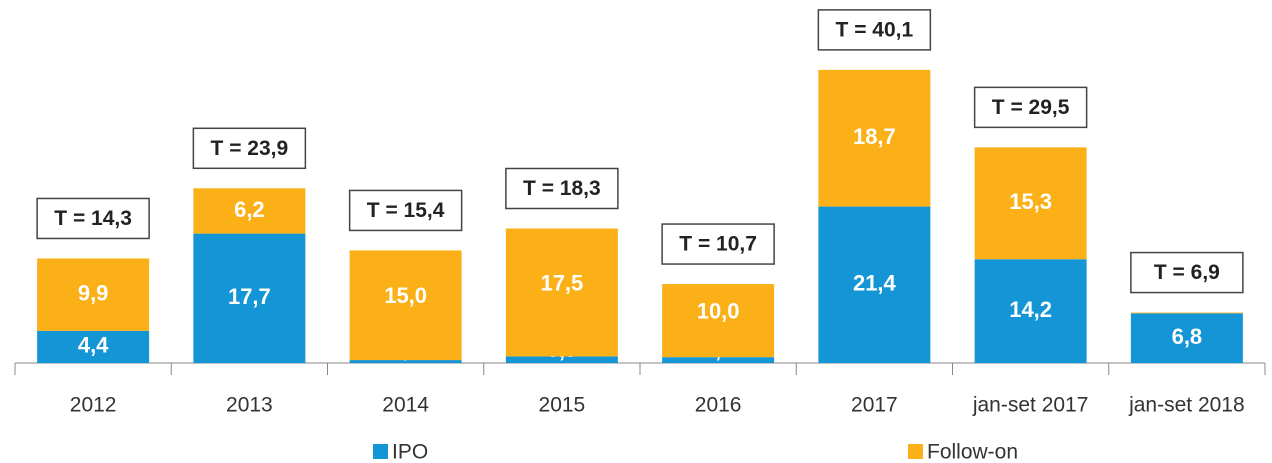 The height and width of the screenshot is (463, 1272). What do you see at coordinates (249, 405) in the screenshot?
I see `x-tick-label: 2013` at bounding box center [249, 405].